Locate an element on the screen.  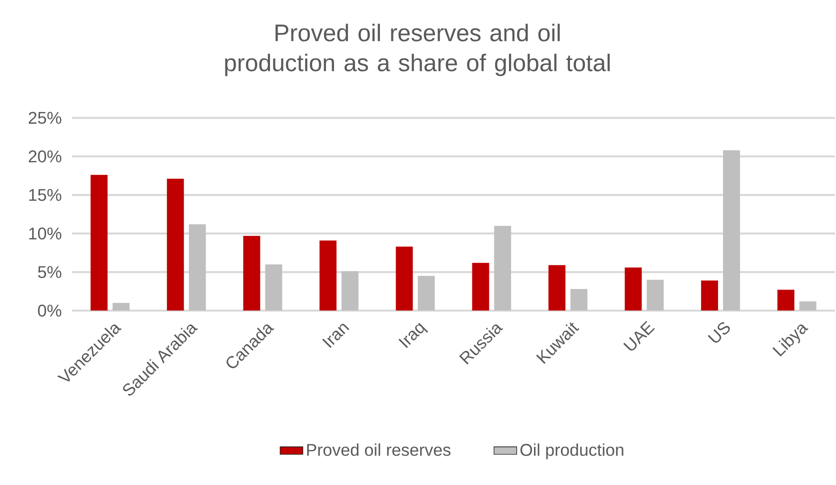
x-tick-label: US is located at coordinates (719, 332).